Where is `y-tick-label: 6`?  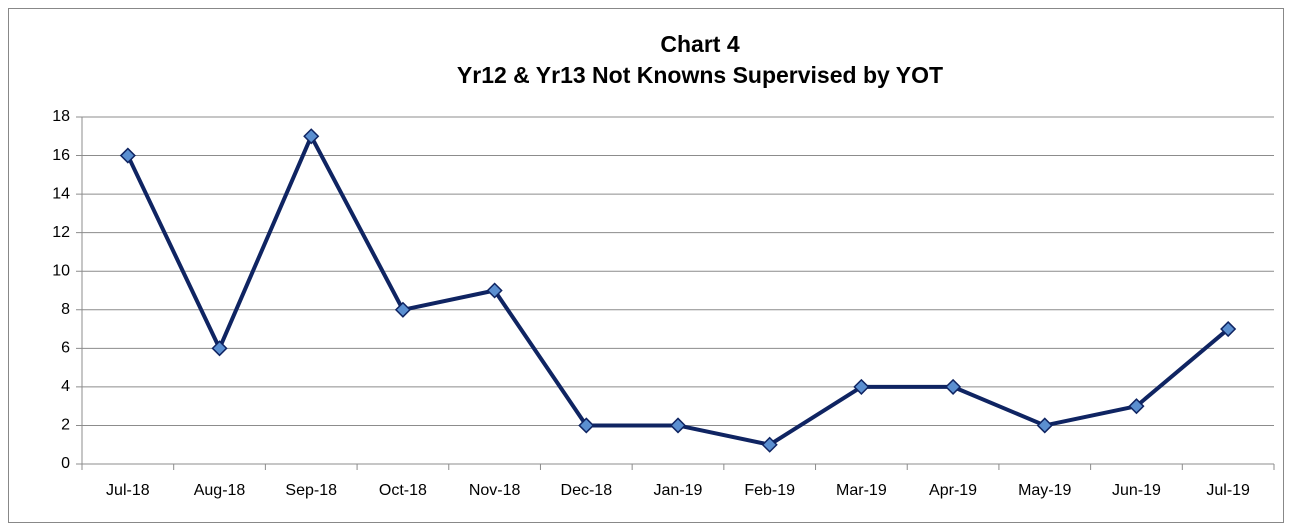
y-tick-label: 6 is located at coordinates (65, 348).